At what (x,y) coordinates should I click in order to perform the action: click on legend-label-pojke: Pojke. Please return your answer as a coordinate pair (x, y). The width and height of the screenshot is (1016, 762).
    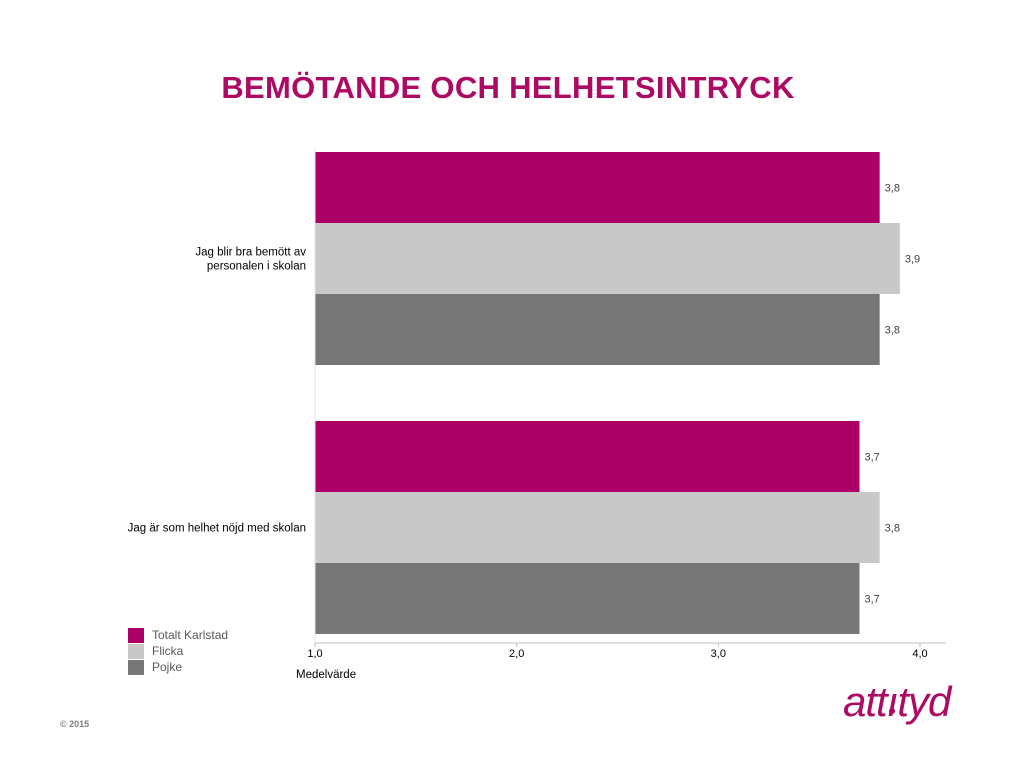
    Looking at the image, I should click on (167, 667).